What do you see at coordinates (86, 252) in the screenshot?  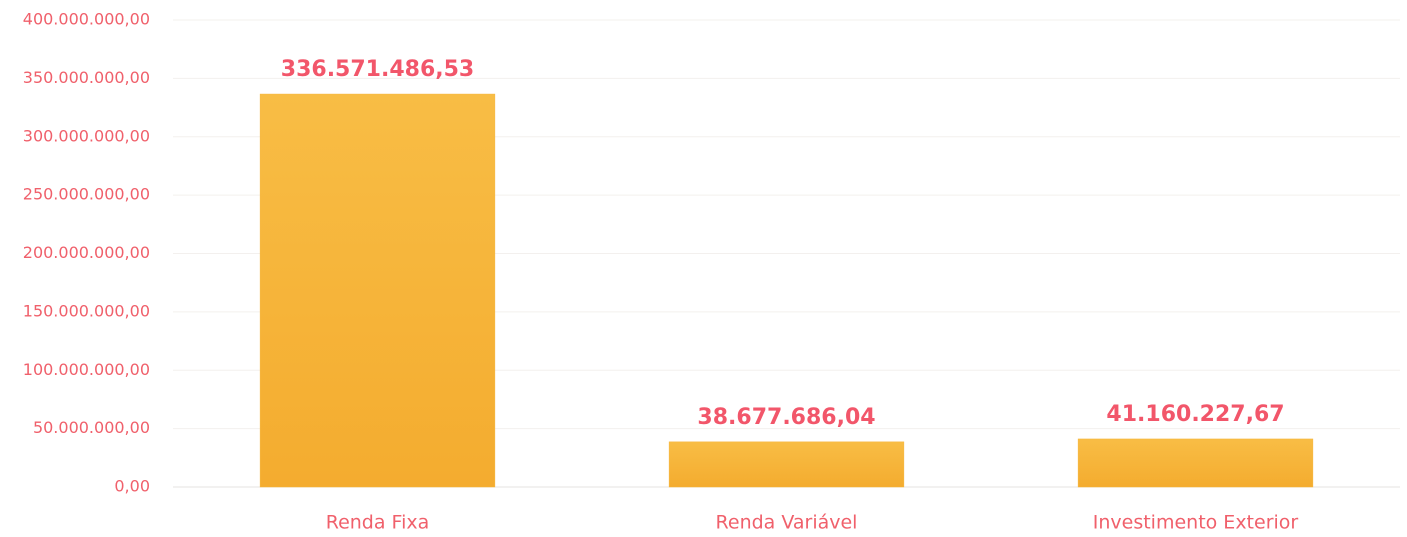 I see `y-tick-label: 200.000.000,00` at bounding box center [86, 252].